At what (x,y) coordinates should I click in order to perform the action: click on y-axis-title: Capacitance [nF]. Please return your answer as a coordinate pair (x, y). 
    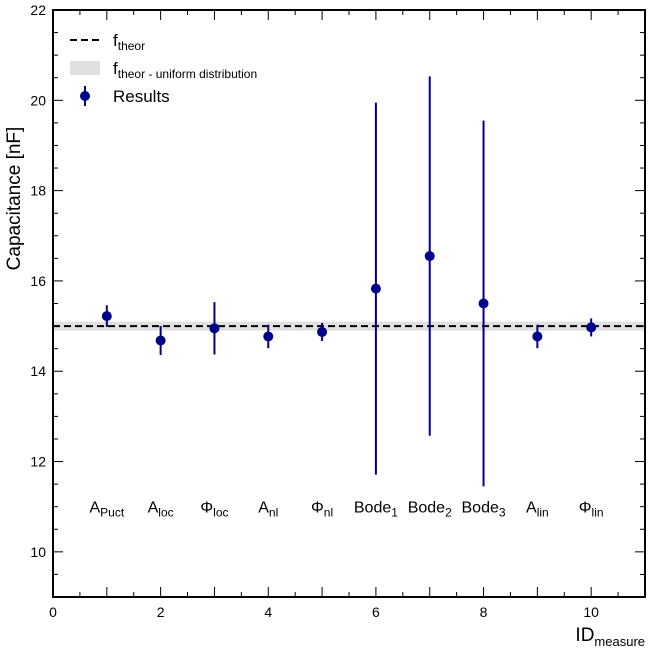
    Looking at the image, I should click on (14, 199).